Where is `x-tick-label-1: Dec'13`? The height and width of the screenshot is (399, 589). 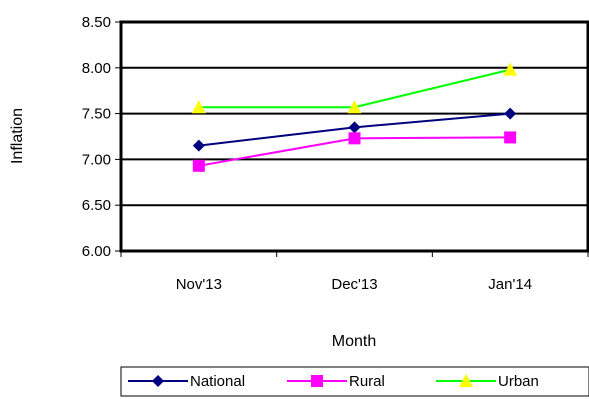
x-tick-label-1: Dec'13 is located at coordinates (354, 284).